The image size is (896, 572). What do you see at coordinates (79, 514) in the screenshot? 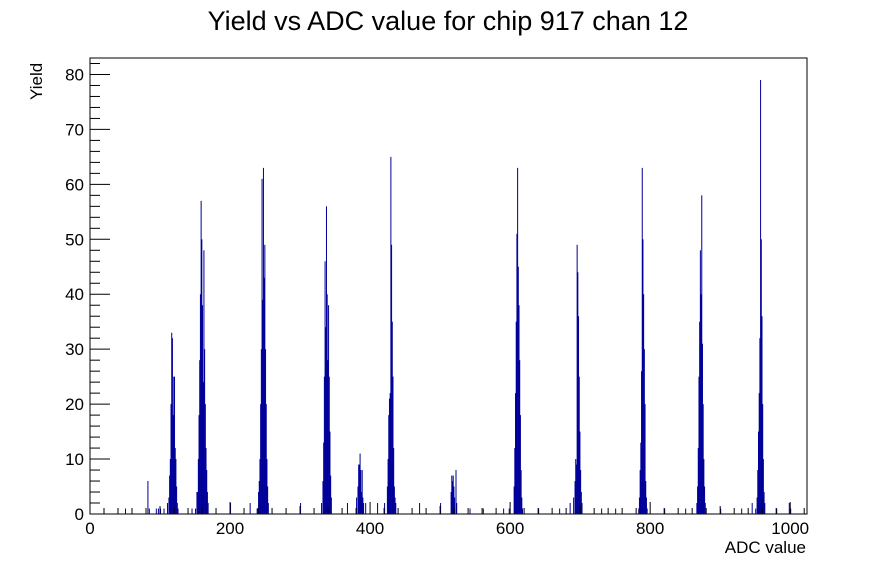
I see `y-tick-label: 0` at bounding box center [79, 514].